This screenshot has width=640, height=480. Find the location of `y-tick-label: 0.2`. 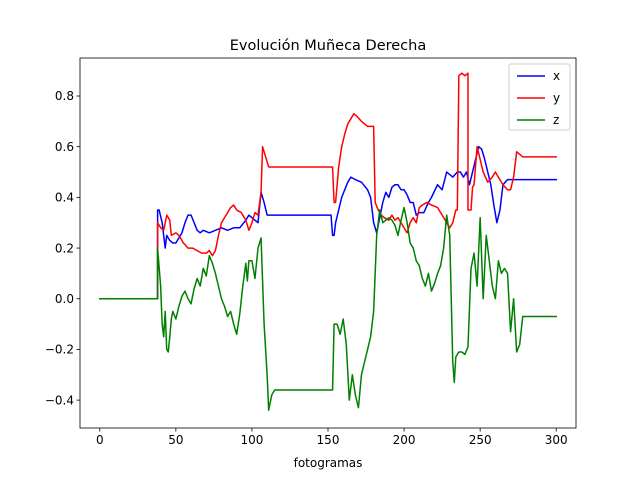

y-tick-label: 0.2 is located at coordinates (64, 248).